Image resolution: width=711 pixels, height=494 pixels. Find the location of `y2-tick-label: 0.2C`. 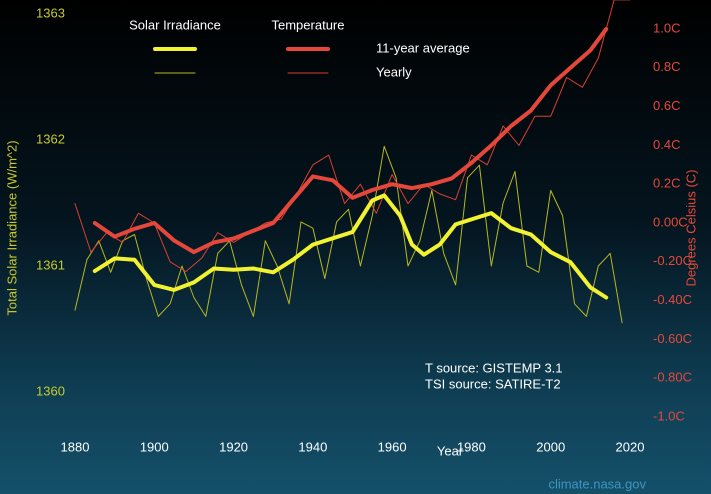

y2-tick-label: 0.2C is located at coordinates (666, 183).